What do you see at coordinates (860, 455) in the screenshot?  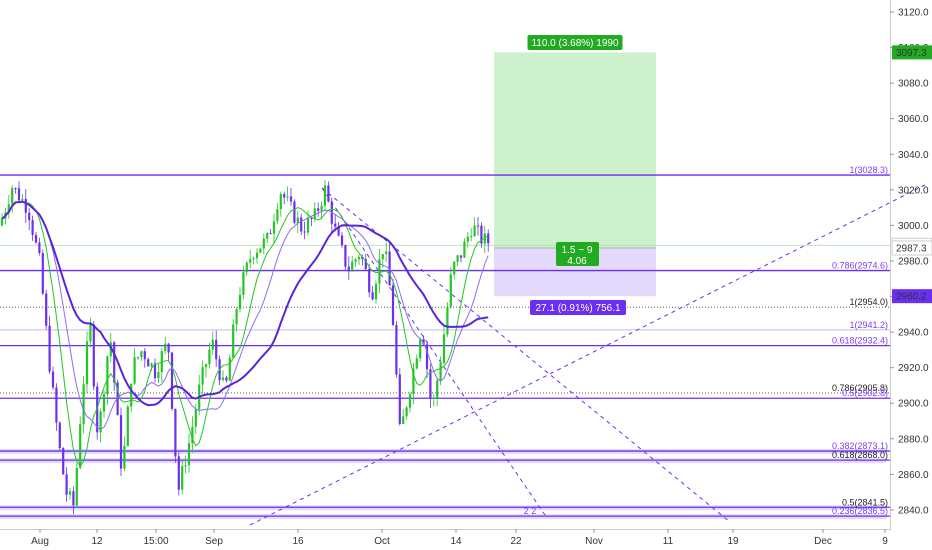 I see `fib-label-8: 0.618(2868.0)` at bounding box center [860, 455].